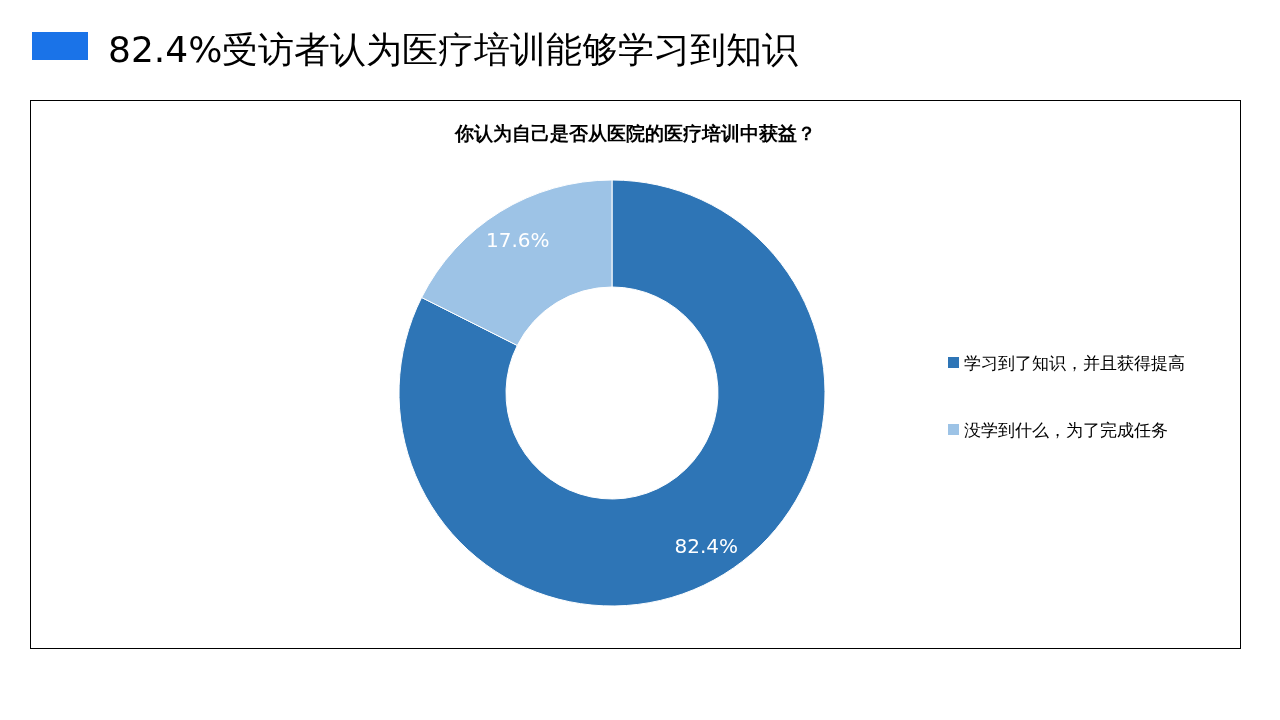 The image size is (1280, 720). Describe the element at coordinates (453, 49) in the screenshot. I see `chart-title: 82.4%受访者认为医疗培训能够学习到知识` at that location.